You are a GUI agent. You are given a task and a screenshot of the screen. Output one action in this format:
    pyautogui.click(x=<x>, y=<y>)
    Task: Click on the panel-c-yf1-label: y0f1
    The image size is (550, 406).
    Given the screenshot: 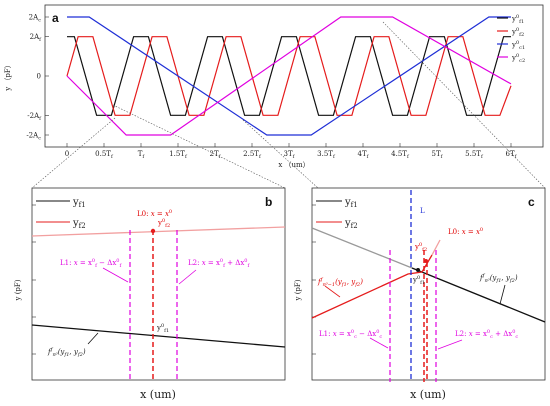 What is the action you would take?
    pyautogui.click(x=418, y=280)
    